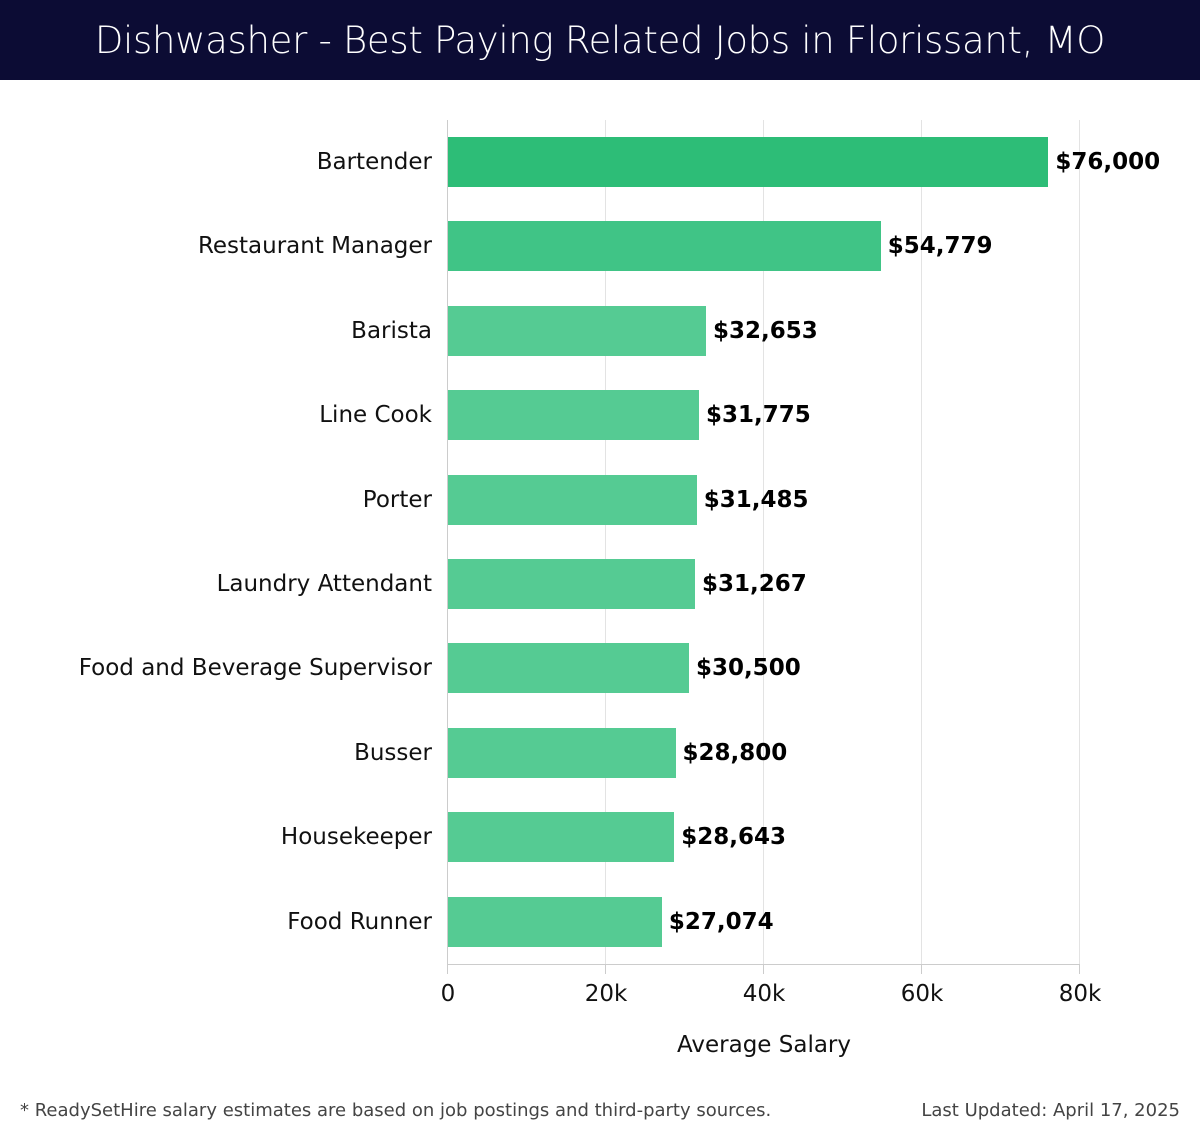 The image size is (1200, 1140). I want to click on category-label: Food Runner, so click(359, 922).